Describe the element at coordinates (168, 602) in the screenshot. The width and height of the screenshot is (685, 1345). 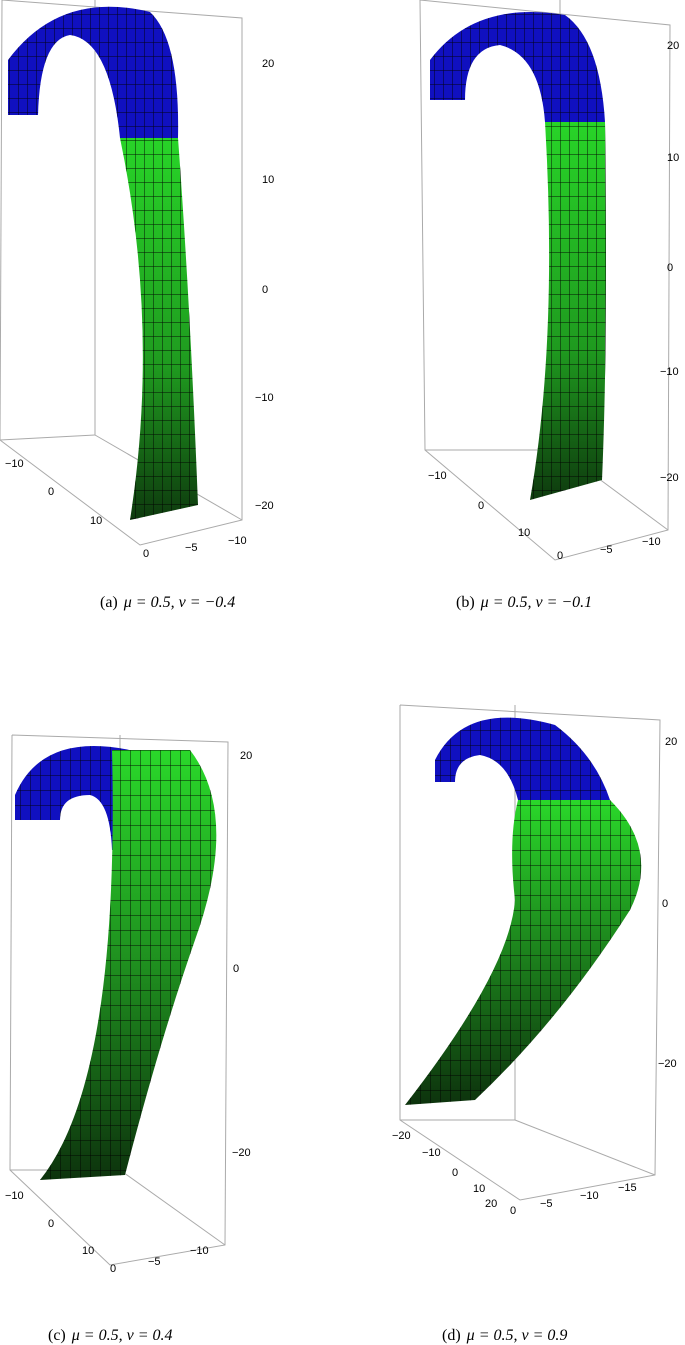
I see `caption-a: (a) μ = 0.5, ν = −0.4` at that location.